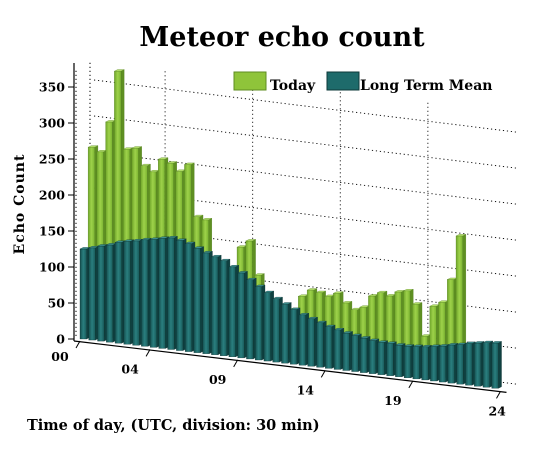  Describe the element at coordinates (290, 366) in the screenshot. I see `x-axis-line` at that location.